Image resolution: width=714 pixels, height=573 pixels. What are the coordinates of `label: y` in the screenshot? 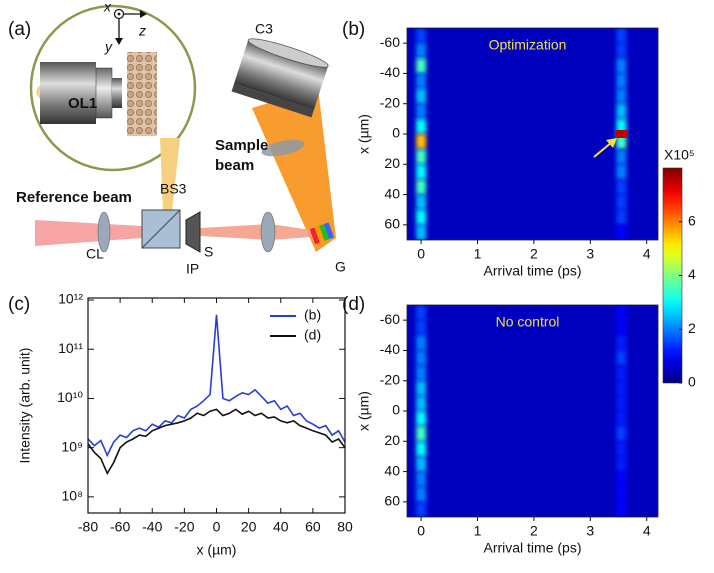 It's located at (108, 47).